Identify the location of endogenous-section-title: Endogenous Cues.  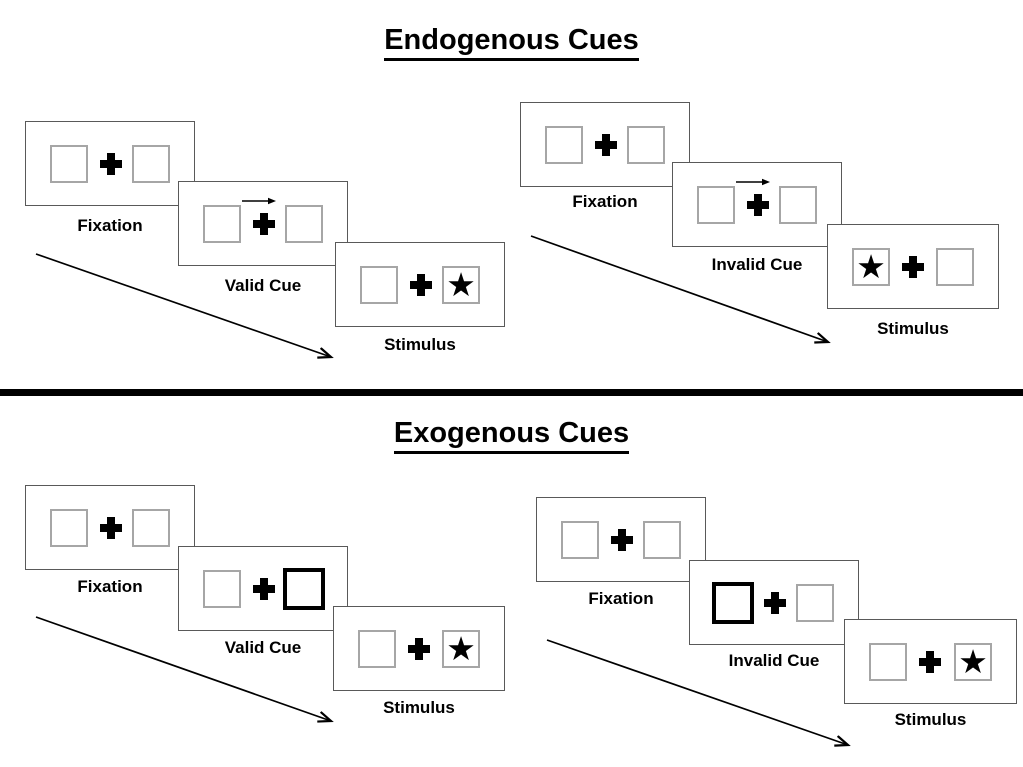
(511, 42).